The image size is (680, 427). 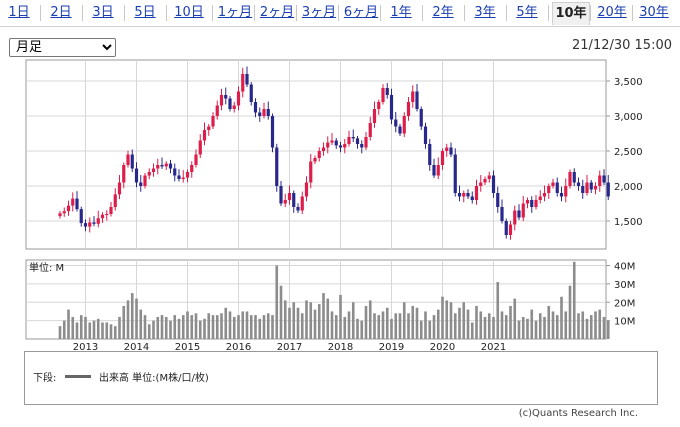 What do you see at coordinates (61, 12) in the screenshot?
I see `tab-1: 2日` at bounding box center [61, 12].